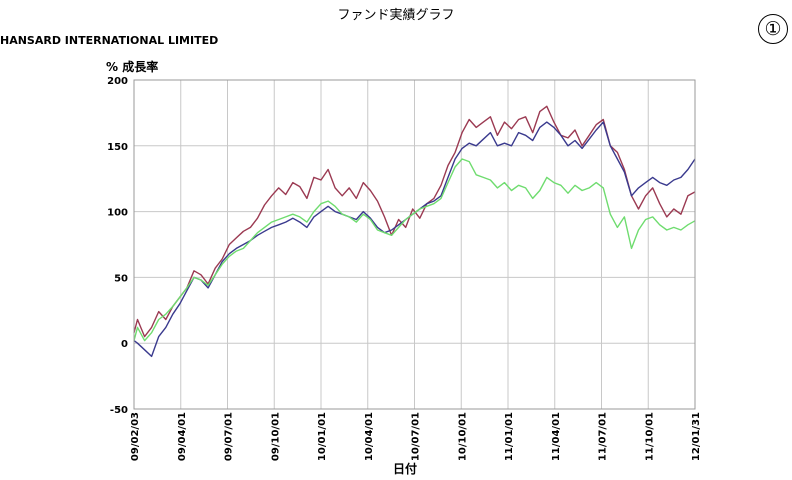  Describe the element at coordinates (182, 436) in the screenshot. I see `x-tick-label: 09/04/01` at that location.